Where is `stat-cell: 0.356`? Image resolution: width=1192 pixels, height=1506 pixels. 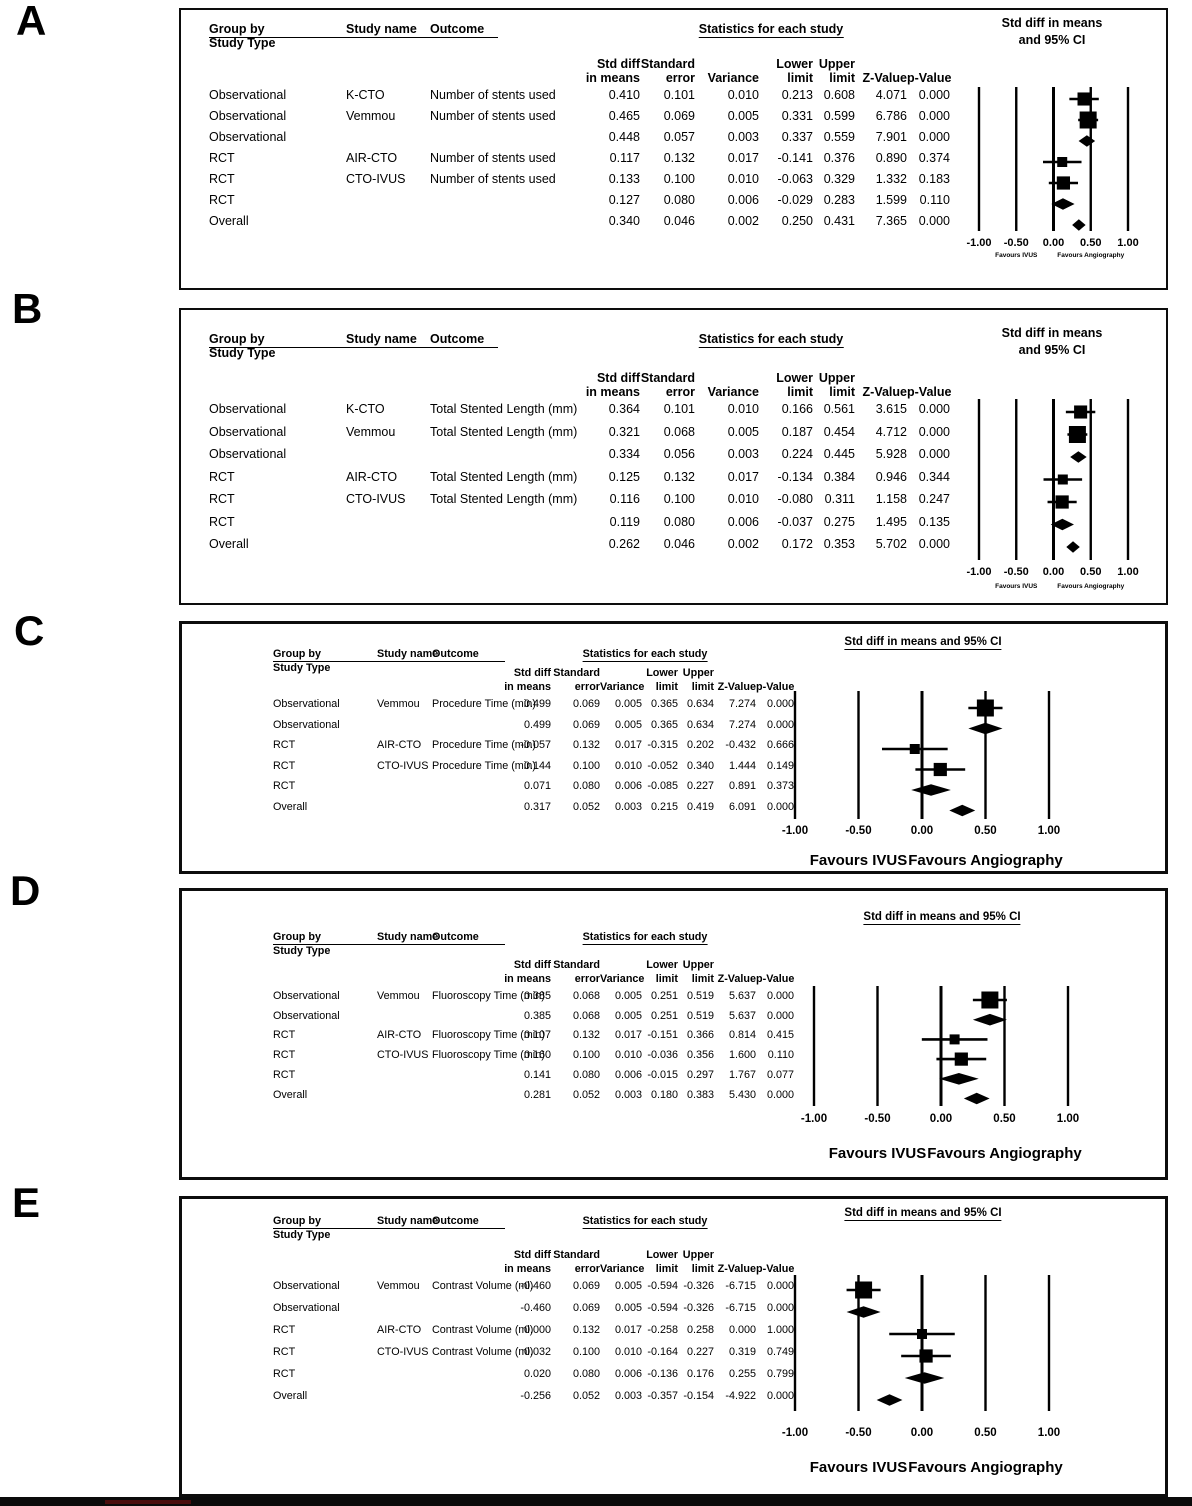 stat-cell: 0.356 is located at coordinates (700, 1055).